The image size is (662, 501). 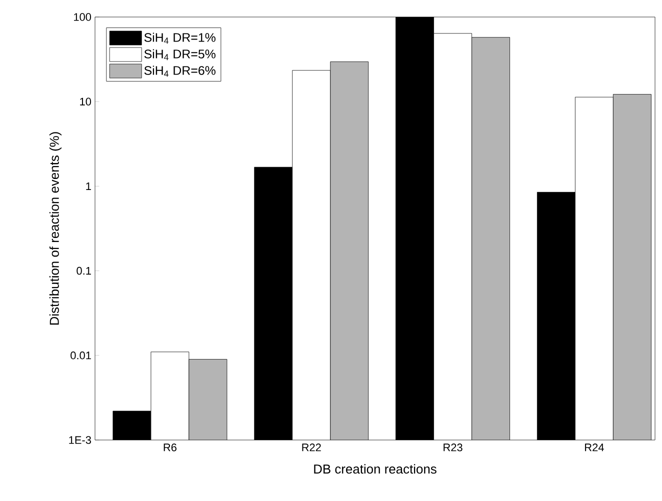 I want to click on y-tick-label: 10, so click(x=86, y=102).